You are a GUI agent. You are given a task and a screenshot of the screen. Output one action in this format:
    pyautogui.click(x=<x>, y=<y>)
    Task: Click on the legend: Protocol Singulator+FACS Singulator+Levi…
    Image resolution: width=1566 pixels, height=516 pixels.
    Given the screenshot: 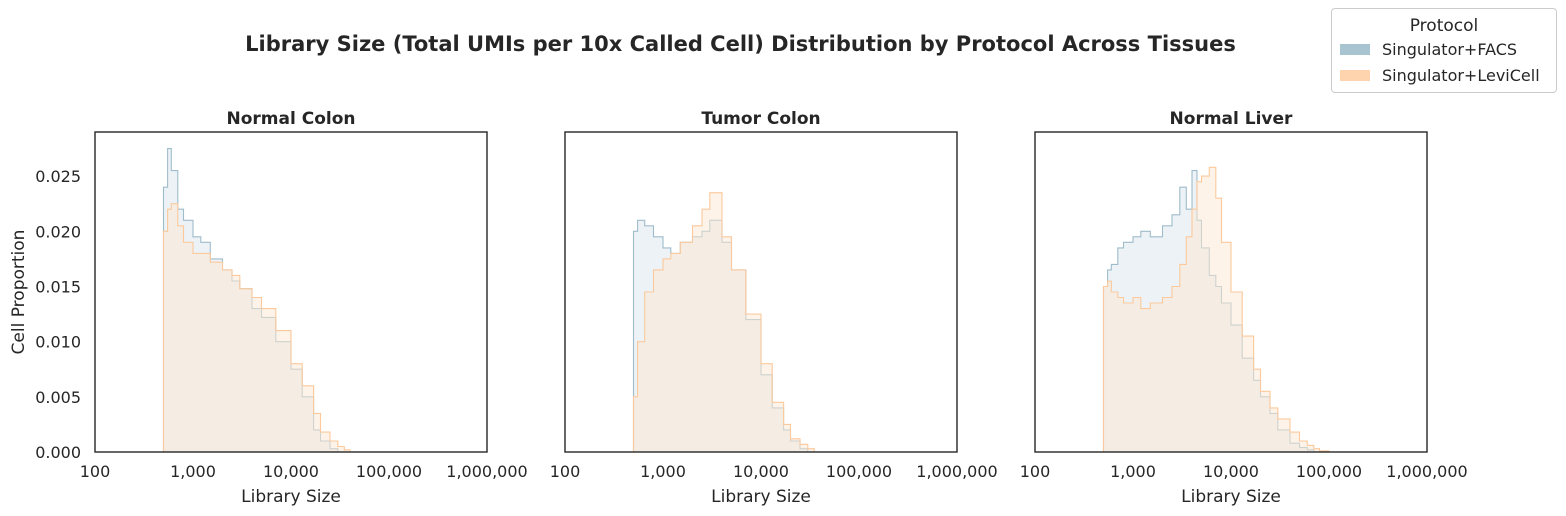 What is the action you would take?
    pyautogui.click(x=1444, y=50)
    